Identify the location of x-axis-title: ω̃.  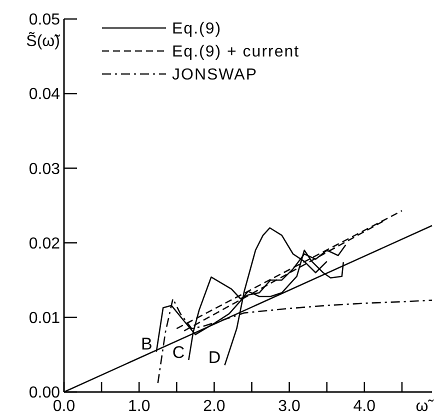
(425, 406).